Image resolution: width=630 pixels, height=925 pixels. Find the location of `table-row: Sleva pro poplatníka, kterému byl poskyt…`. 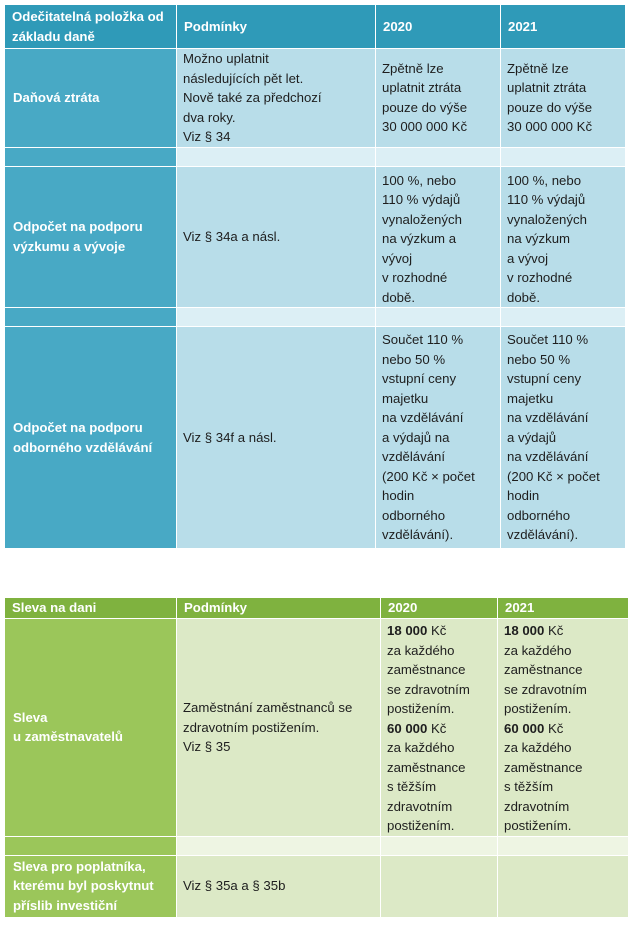

table-row: Sleva pro poplatníka, kterému byl poskyt… is located at coordinates (316, 886).